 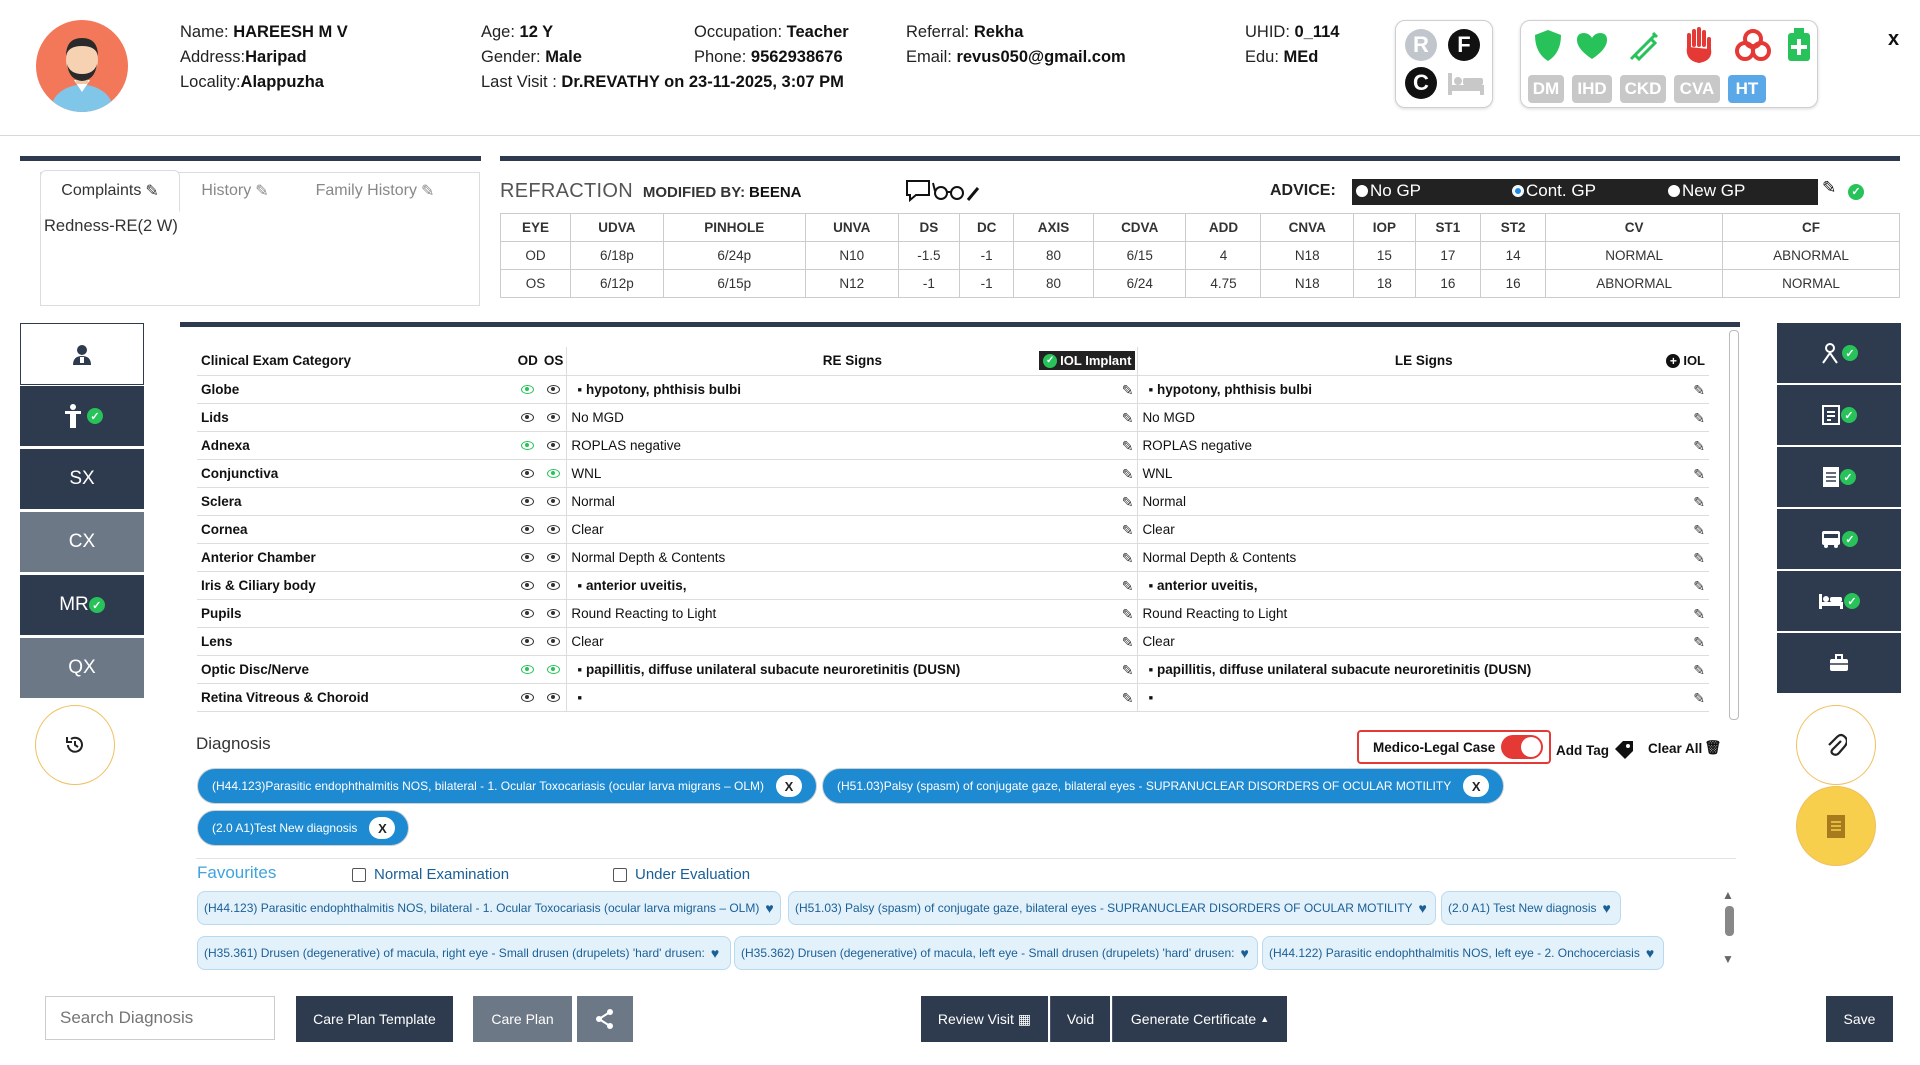 I want to click on scroll-down-arrow: ▼, so click(x=1728, y=959).